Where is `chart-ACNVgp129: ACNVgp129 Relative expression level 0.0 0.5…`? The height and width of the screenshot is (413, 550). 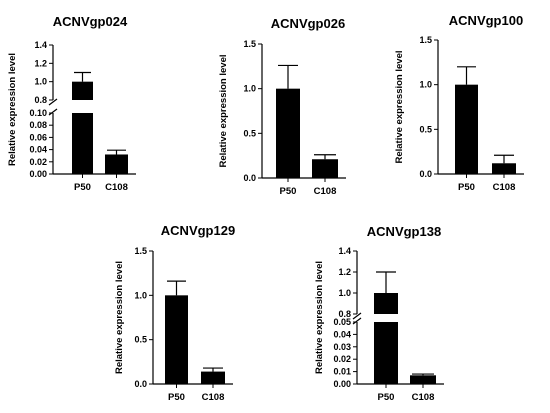
chart-ACNVgp129: ACNVgp129 Relative expression level 0.0 0.5… is located at coordinates (174, 313).